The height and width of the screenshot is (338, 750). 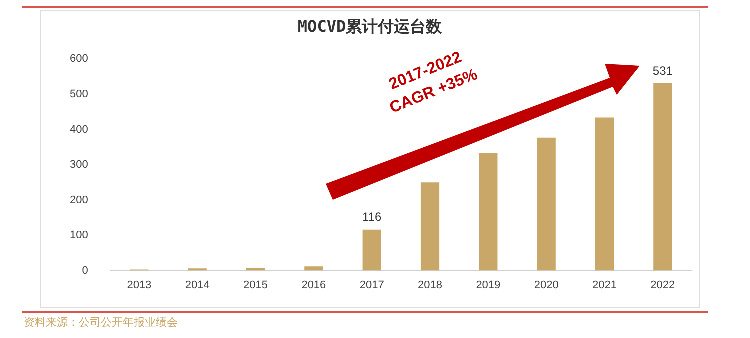 I want to click on x-tick-label: 2019, so click(x=488, y=285).